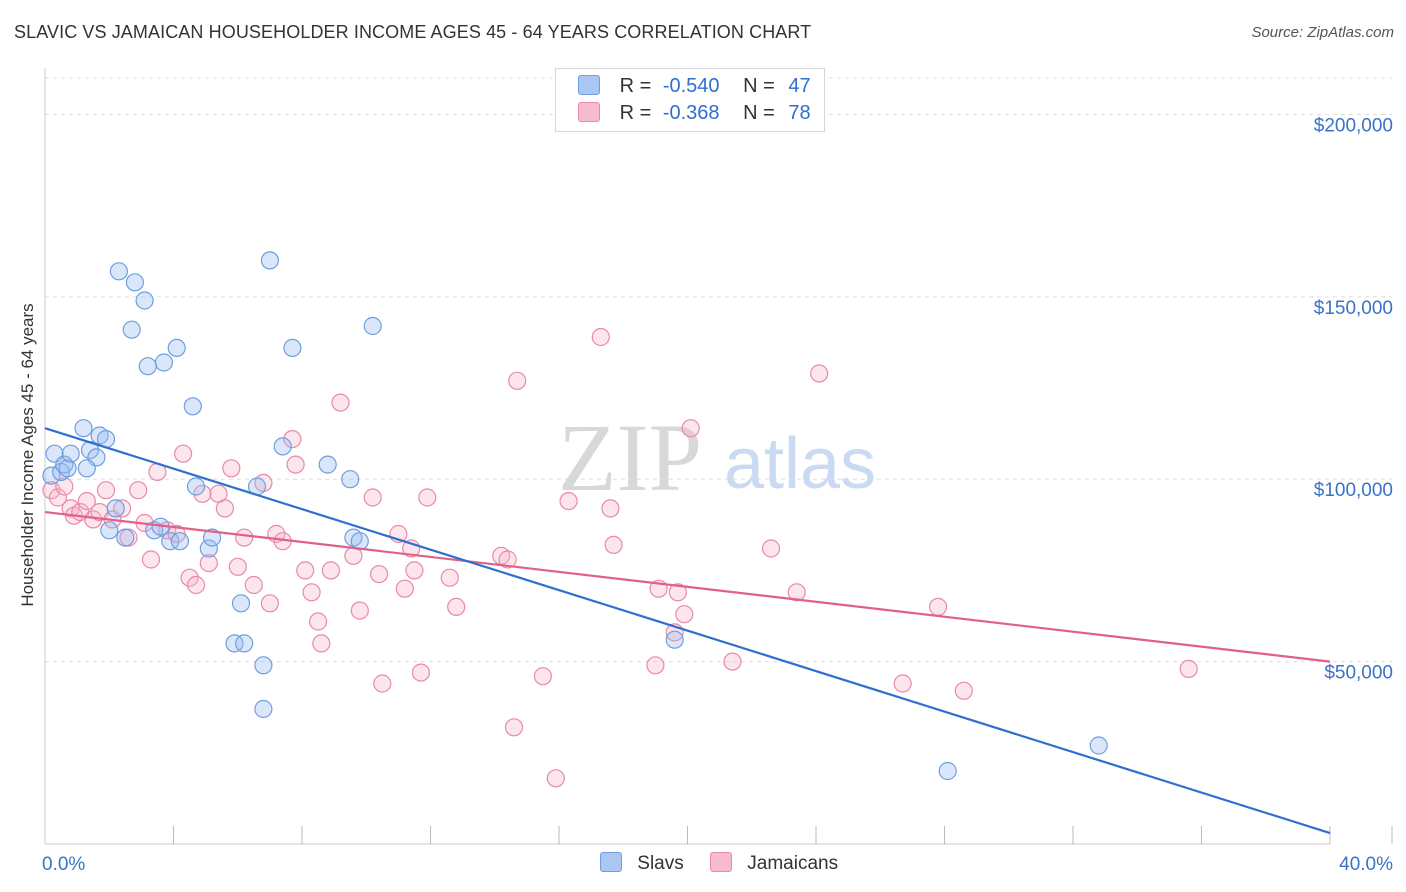 Image resolution: width=1406 pixels, height=892 pixels. I want to click on y-tick-label: $100,000, so click(1353, 490).